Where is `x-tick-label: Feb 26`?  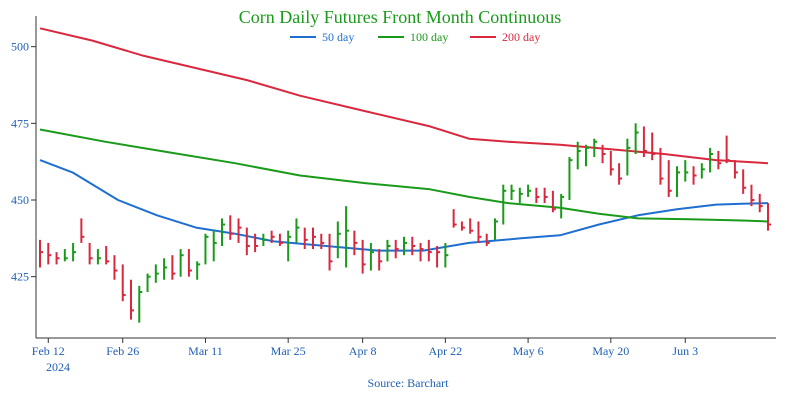 x-tick-label: Feb 26 is located at coordinates (122, 351).